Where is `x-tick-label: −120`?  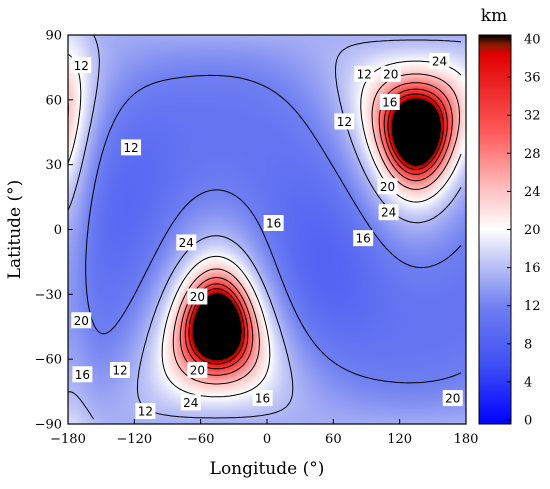
x-tick-label: −120 is located at coordinates (134, 439).